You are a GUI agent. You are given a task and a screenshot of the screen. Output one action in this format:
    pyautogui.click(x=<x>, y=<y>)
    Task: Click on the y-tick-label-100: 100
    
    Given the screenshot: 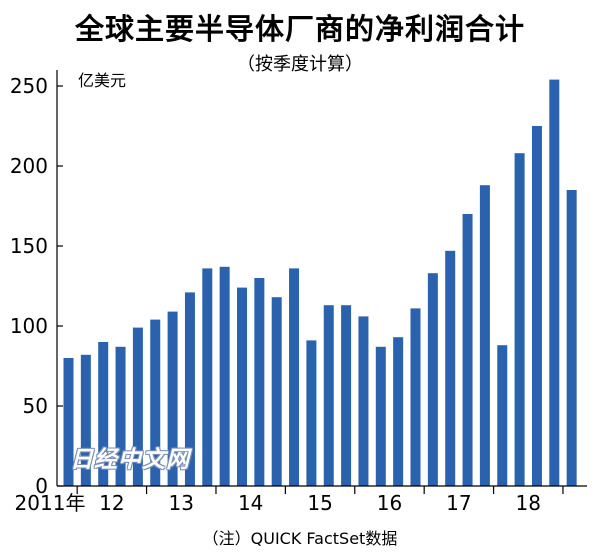 What is the action you would take?
    pyautogui.click(x=29, y=326)
    